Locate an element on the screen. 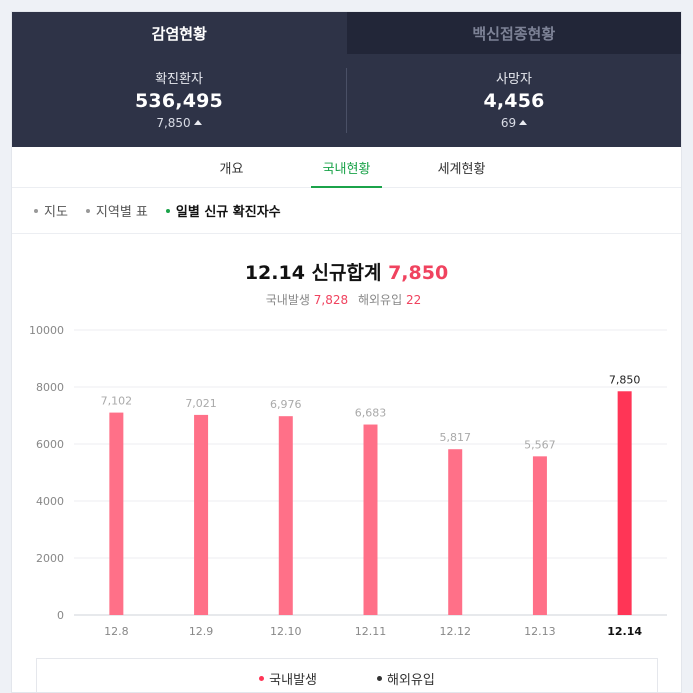 This screenshot has height=693, width=693. legend-dot-overseas is located at coordinates (379, 678).